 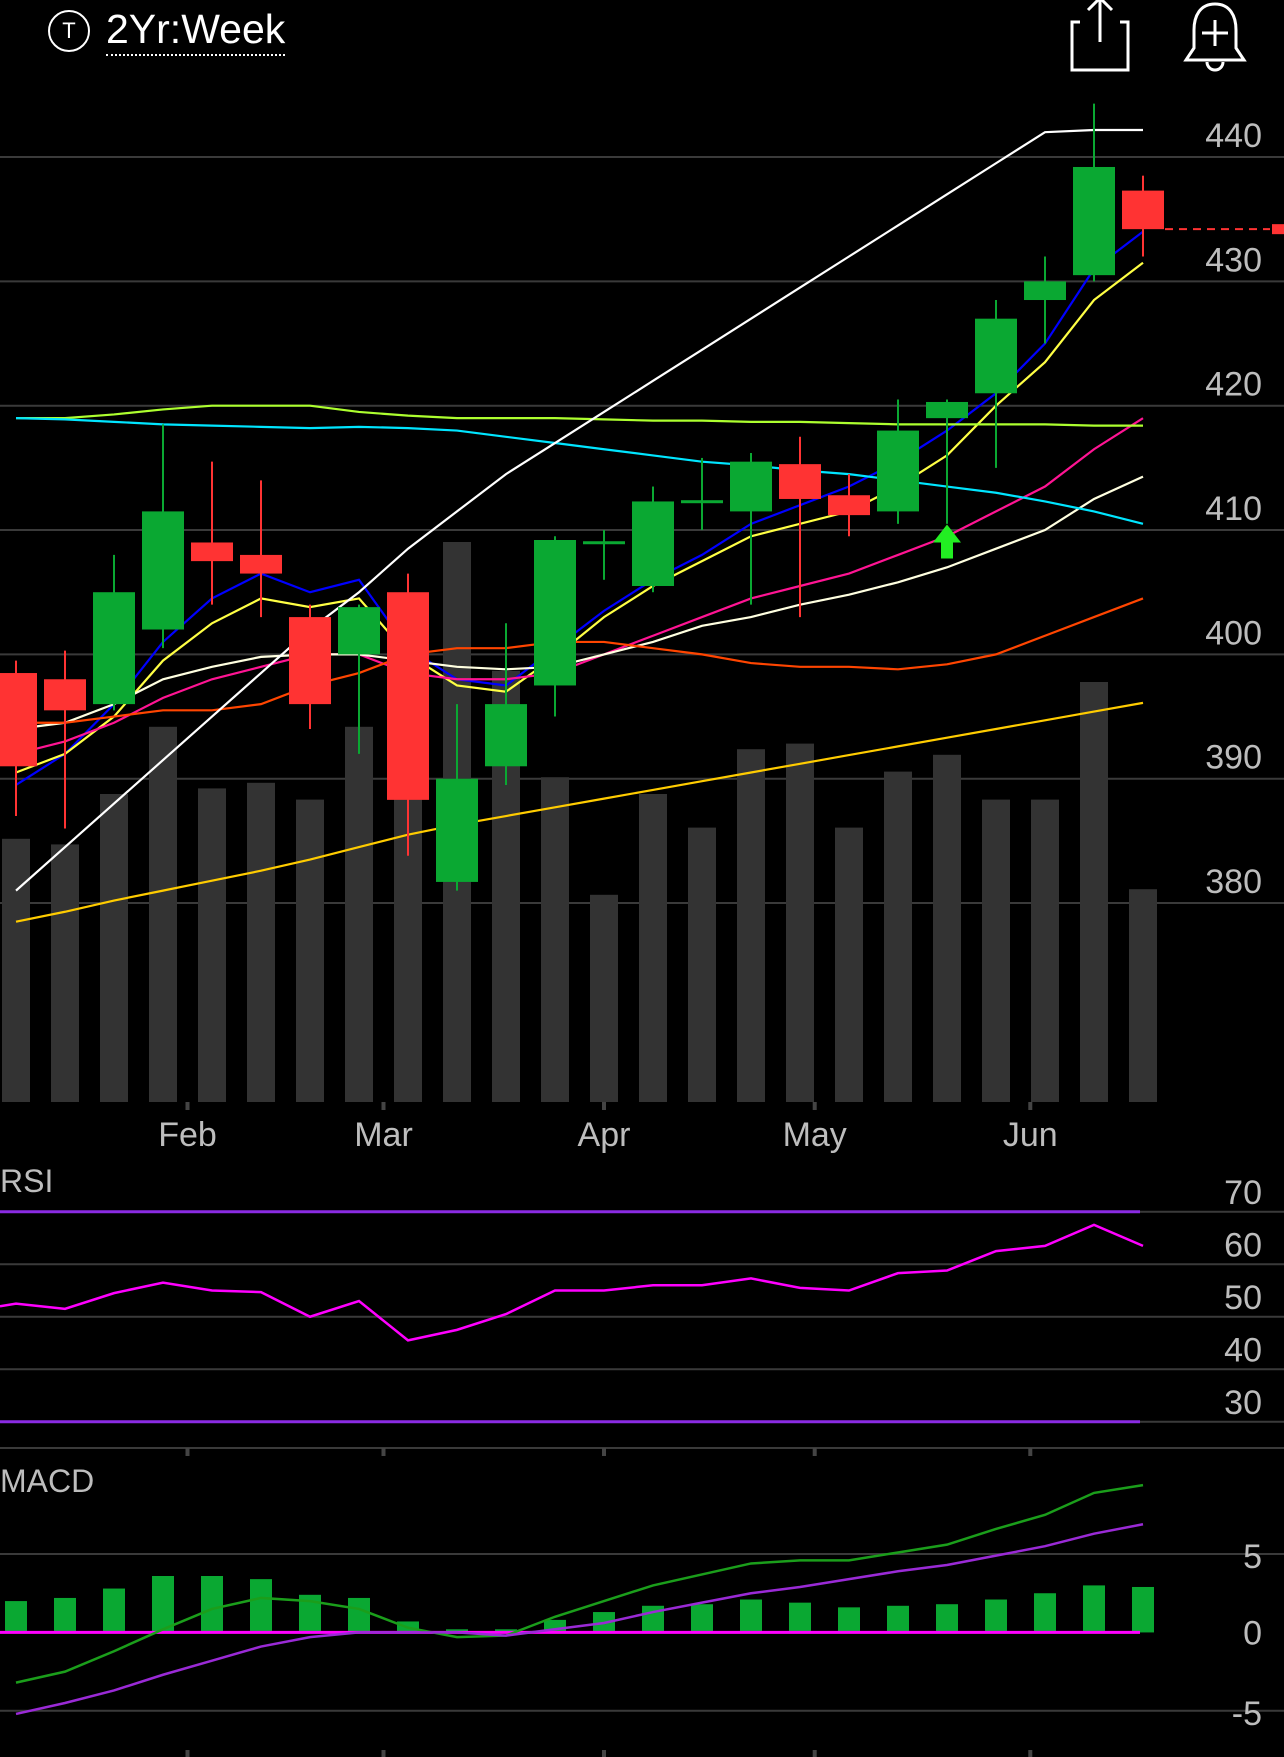 What do you see at coordinates (1243, 1350) in the screenshot?
I see `rsi-axis-label: 40` at bounding box center [1243, 1350].